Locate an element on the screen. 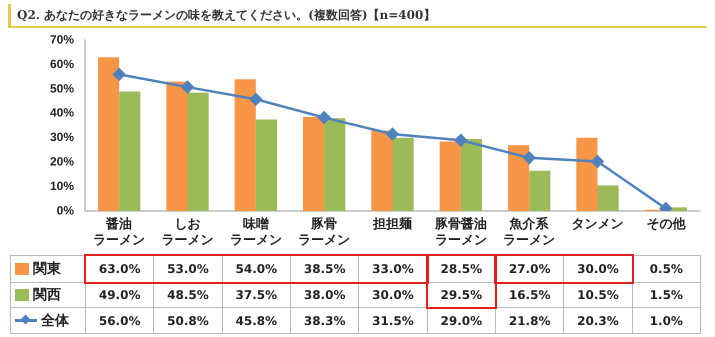 This screenshot has width=715, height=337. data-label: 38.3% is located at coordinates (325, 320).